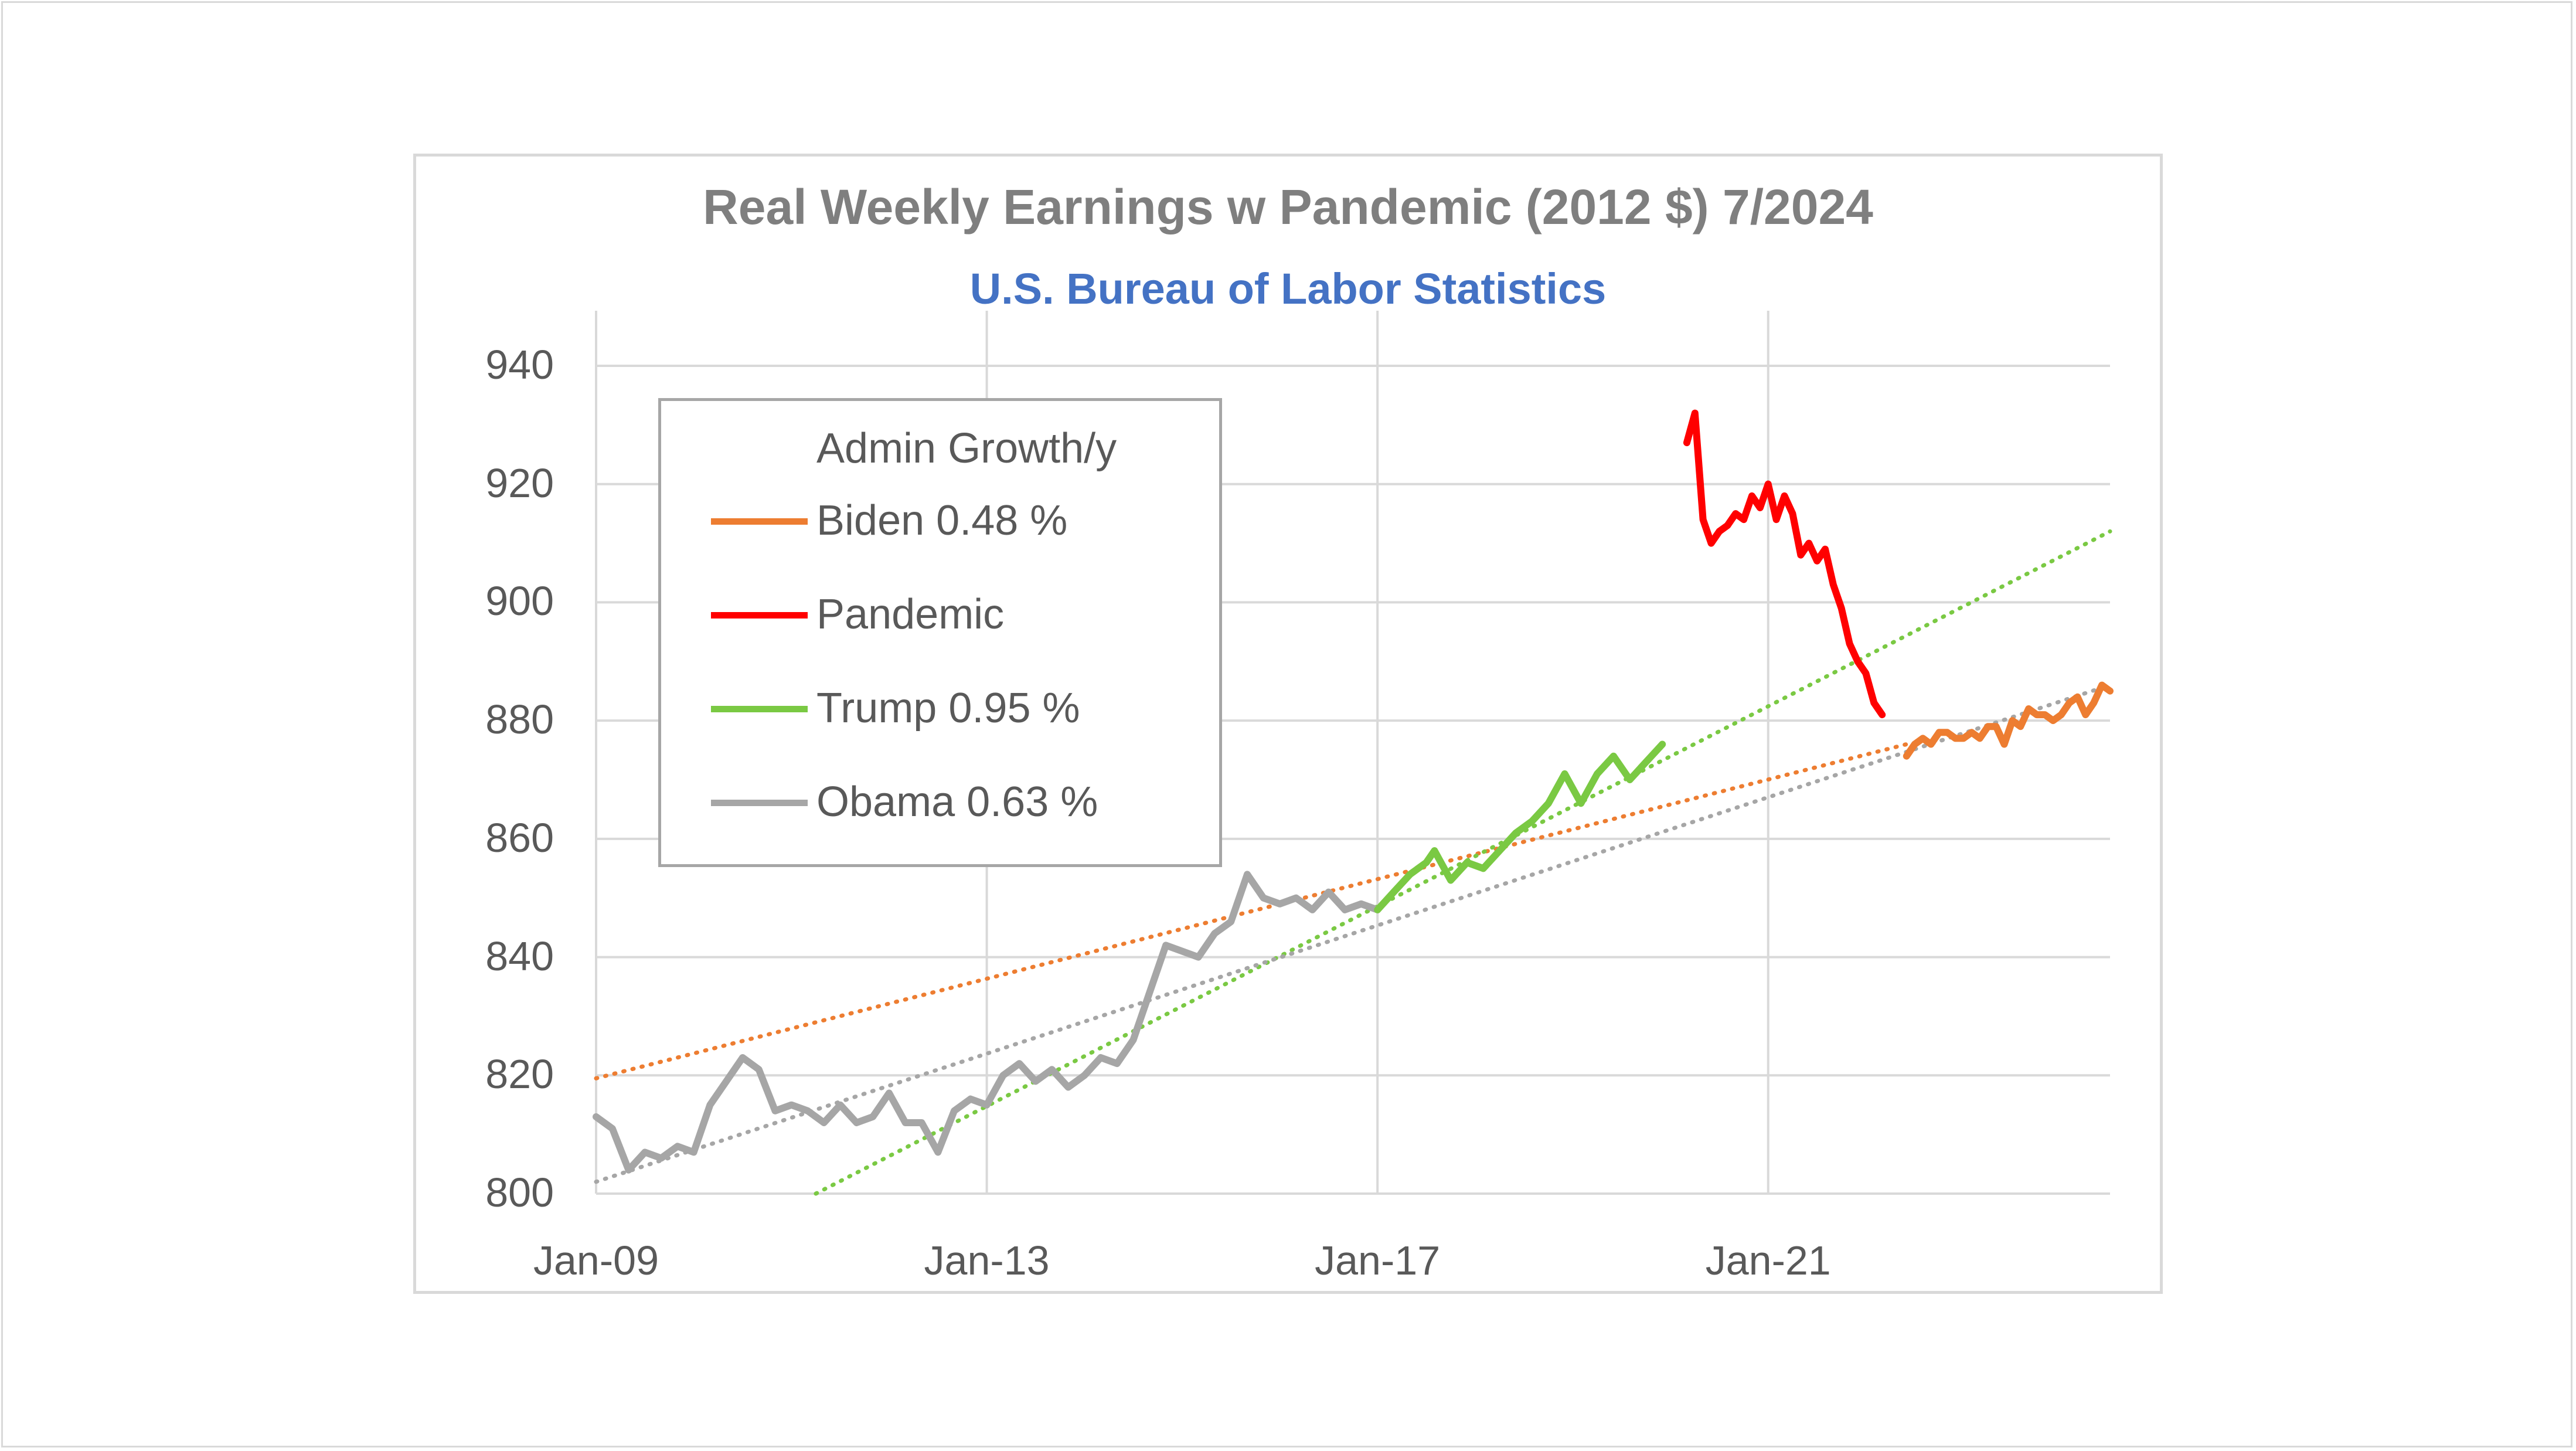 The width and height of the screenshot is (2576, 1451). I want to click on x-tick-label: Jan-13, so click(987, 1260).